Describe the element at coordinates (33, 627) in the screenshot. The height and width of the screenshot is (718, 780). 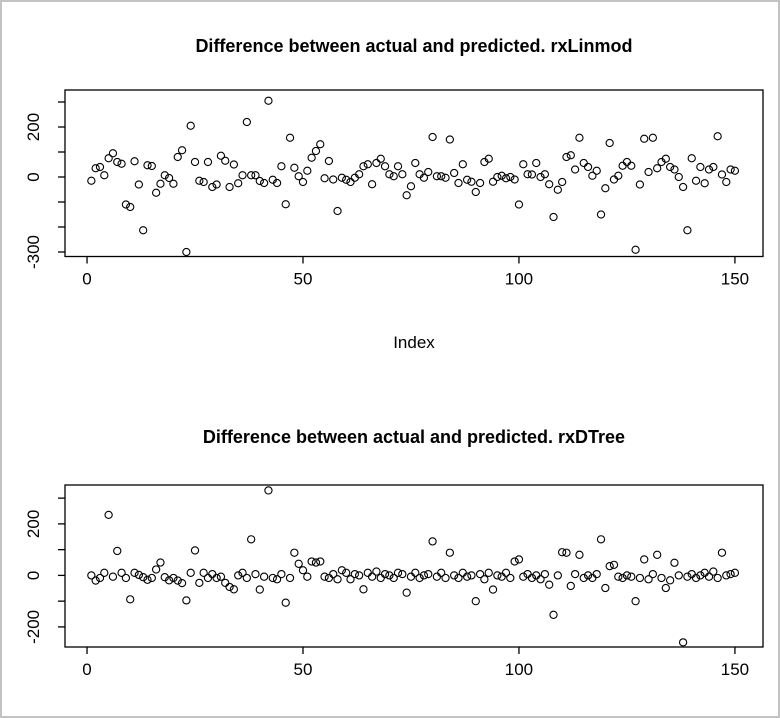
I see `y-tick-label: -200` at that location.